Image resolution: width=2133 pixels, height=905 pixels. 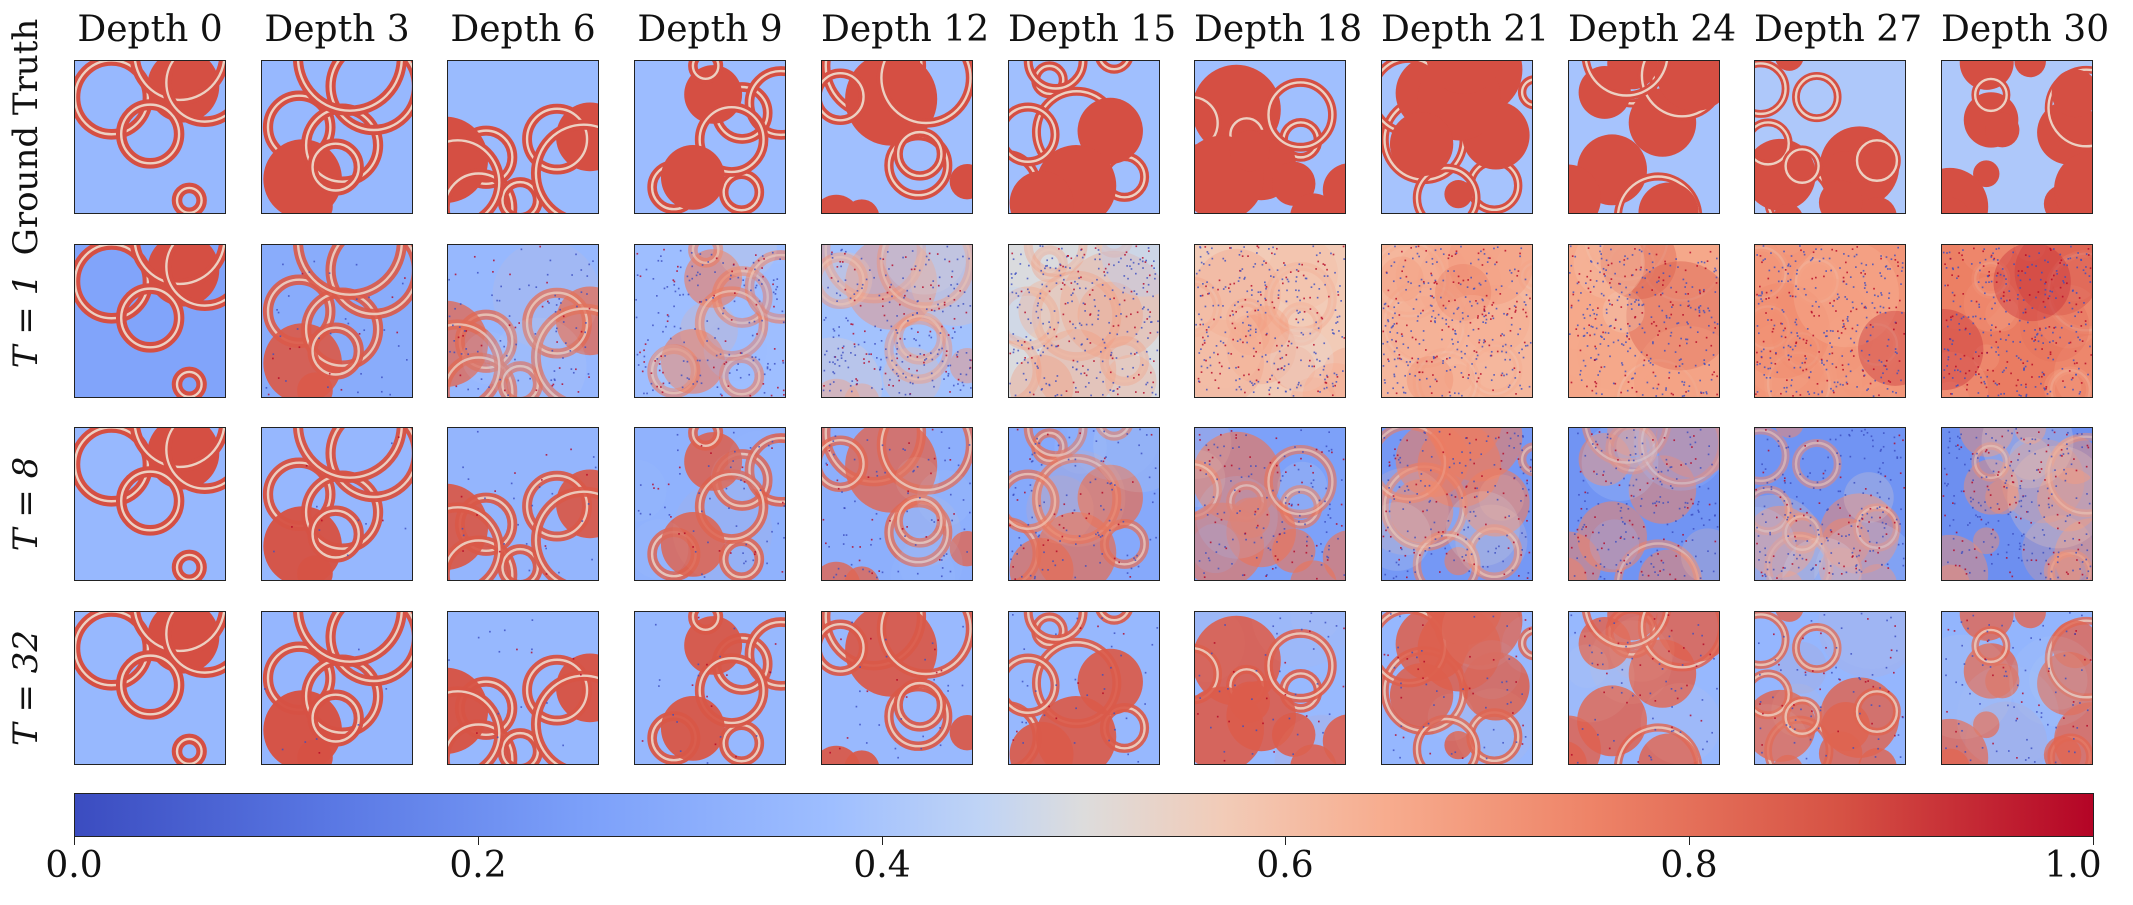 What do you see at coordinates (1676, 459) in the screenshot?
I see `noise-patch-mark` at bounding box center [1676, 459].